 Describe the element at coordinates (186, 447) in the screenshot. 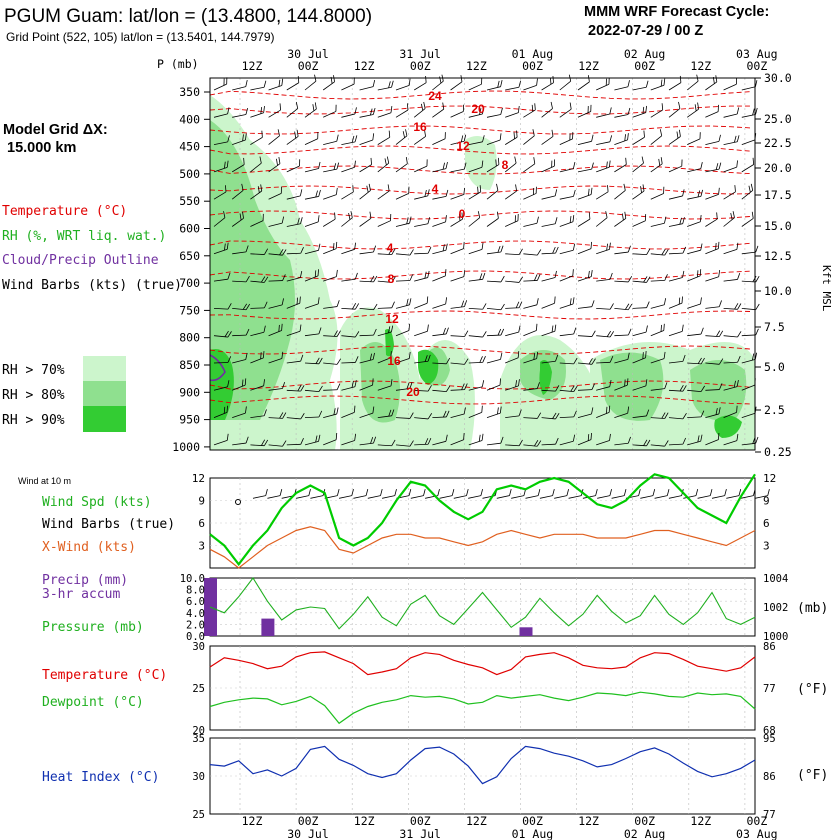

I see `pressure-tick-label: 1000` at that location.